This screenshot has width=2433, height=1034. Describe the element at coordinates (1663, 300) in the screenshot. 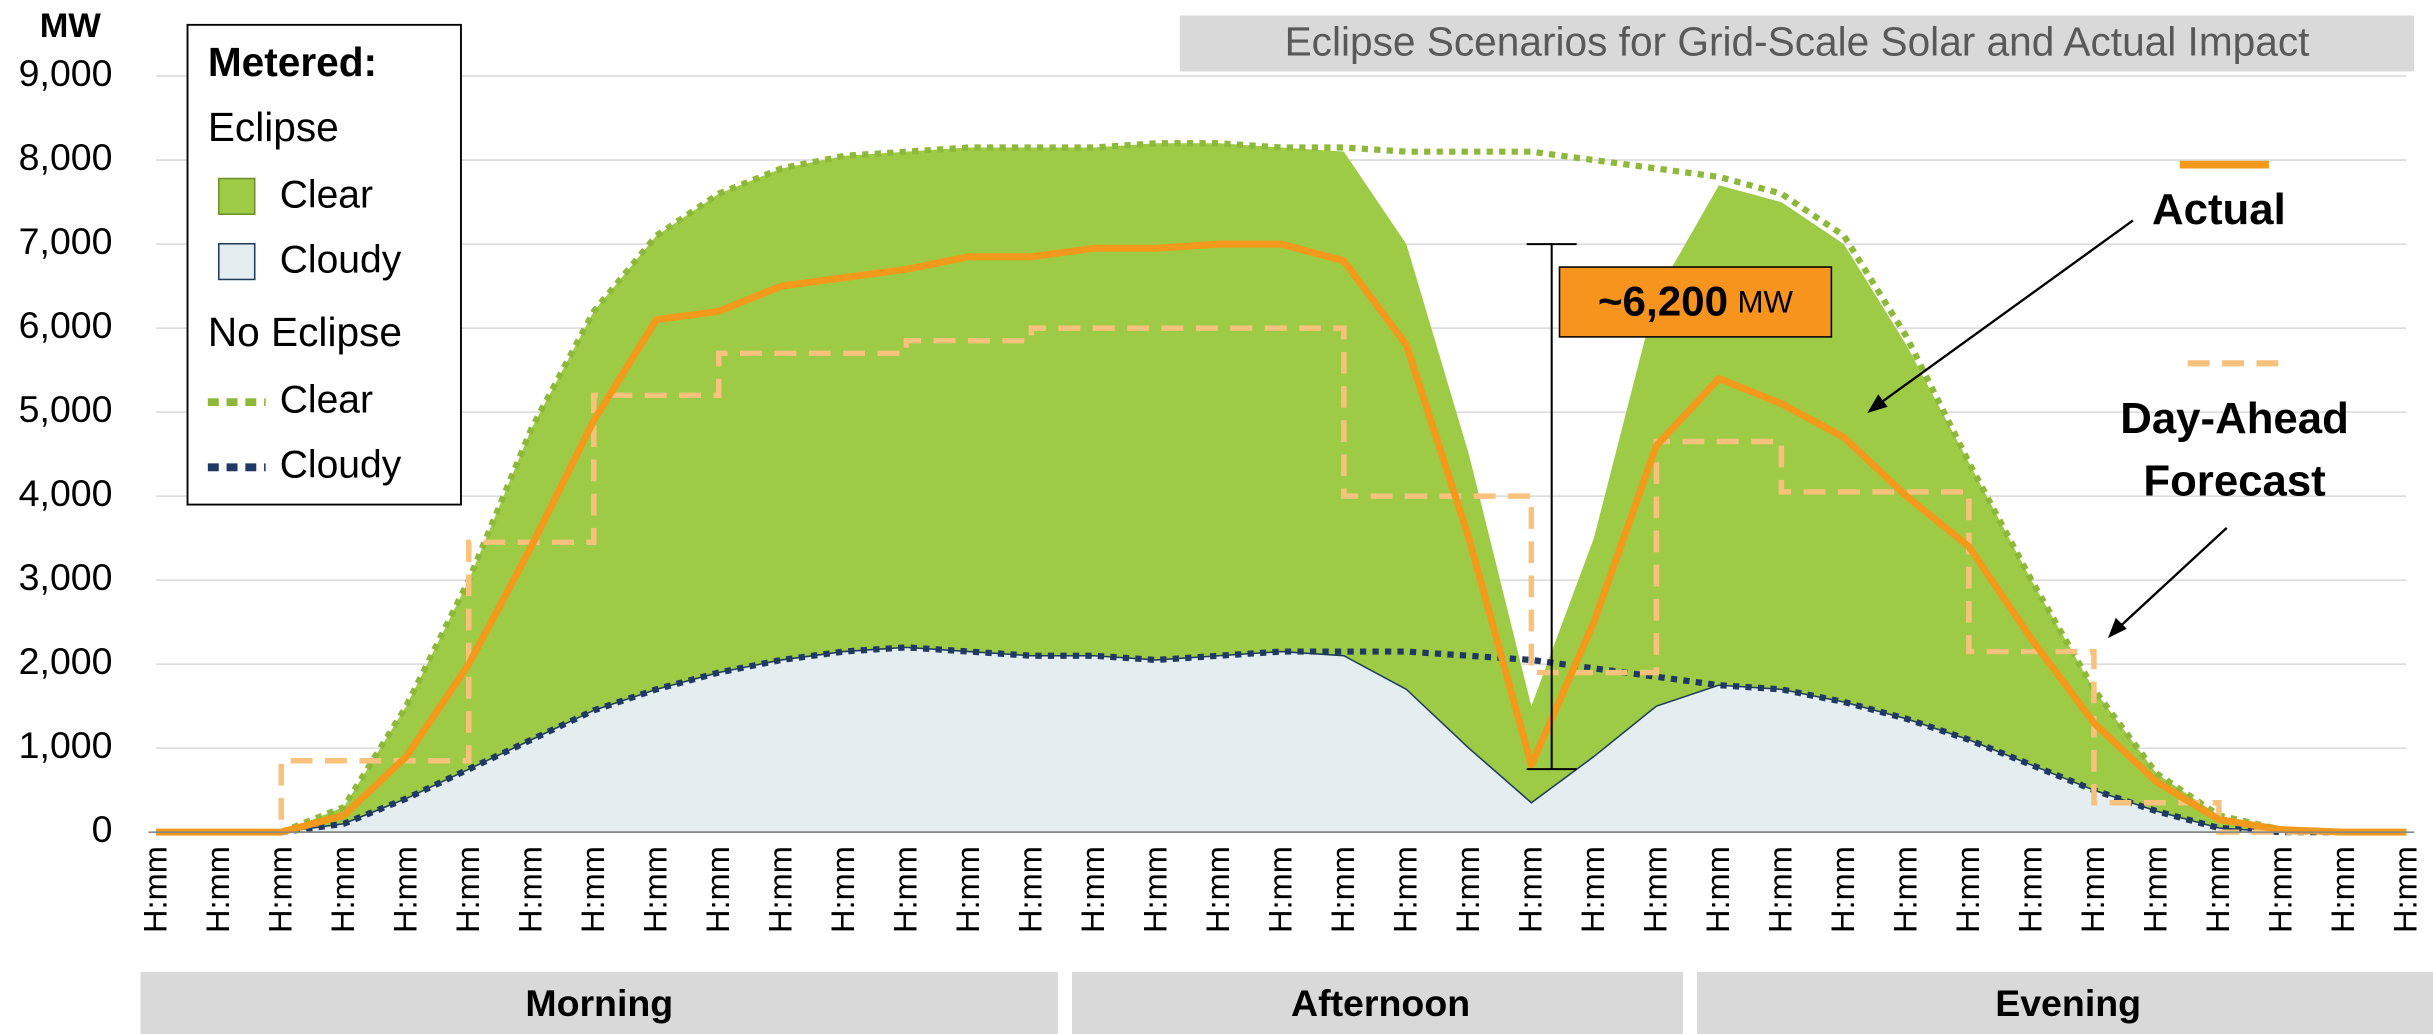

I see `annotation-value: ~6,200` at that location.